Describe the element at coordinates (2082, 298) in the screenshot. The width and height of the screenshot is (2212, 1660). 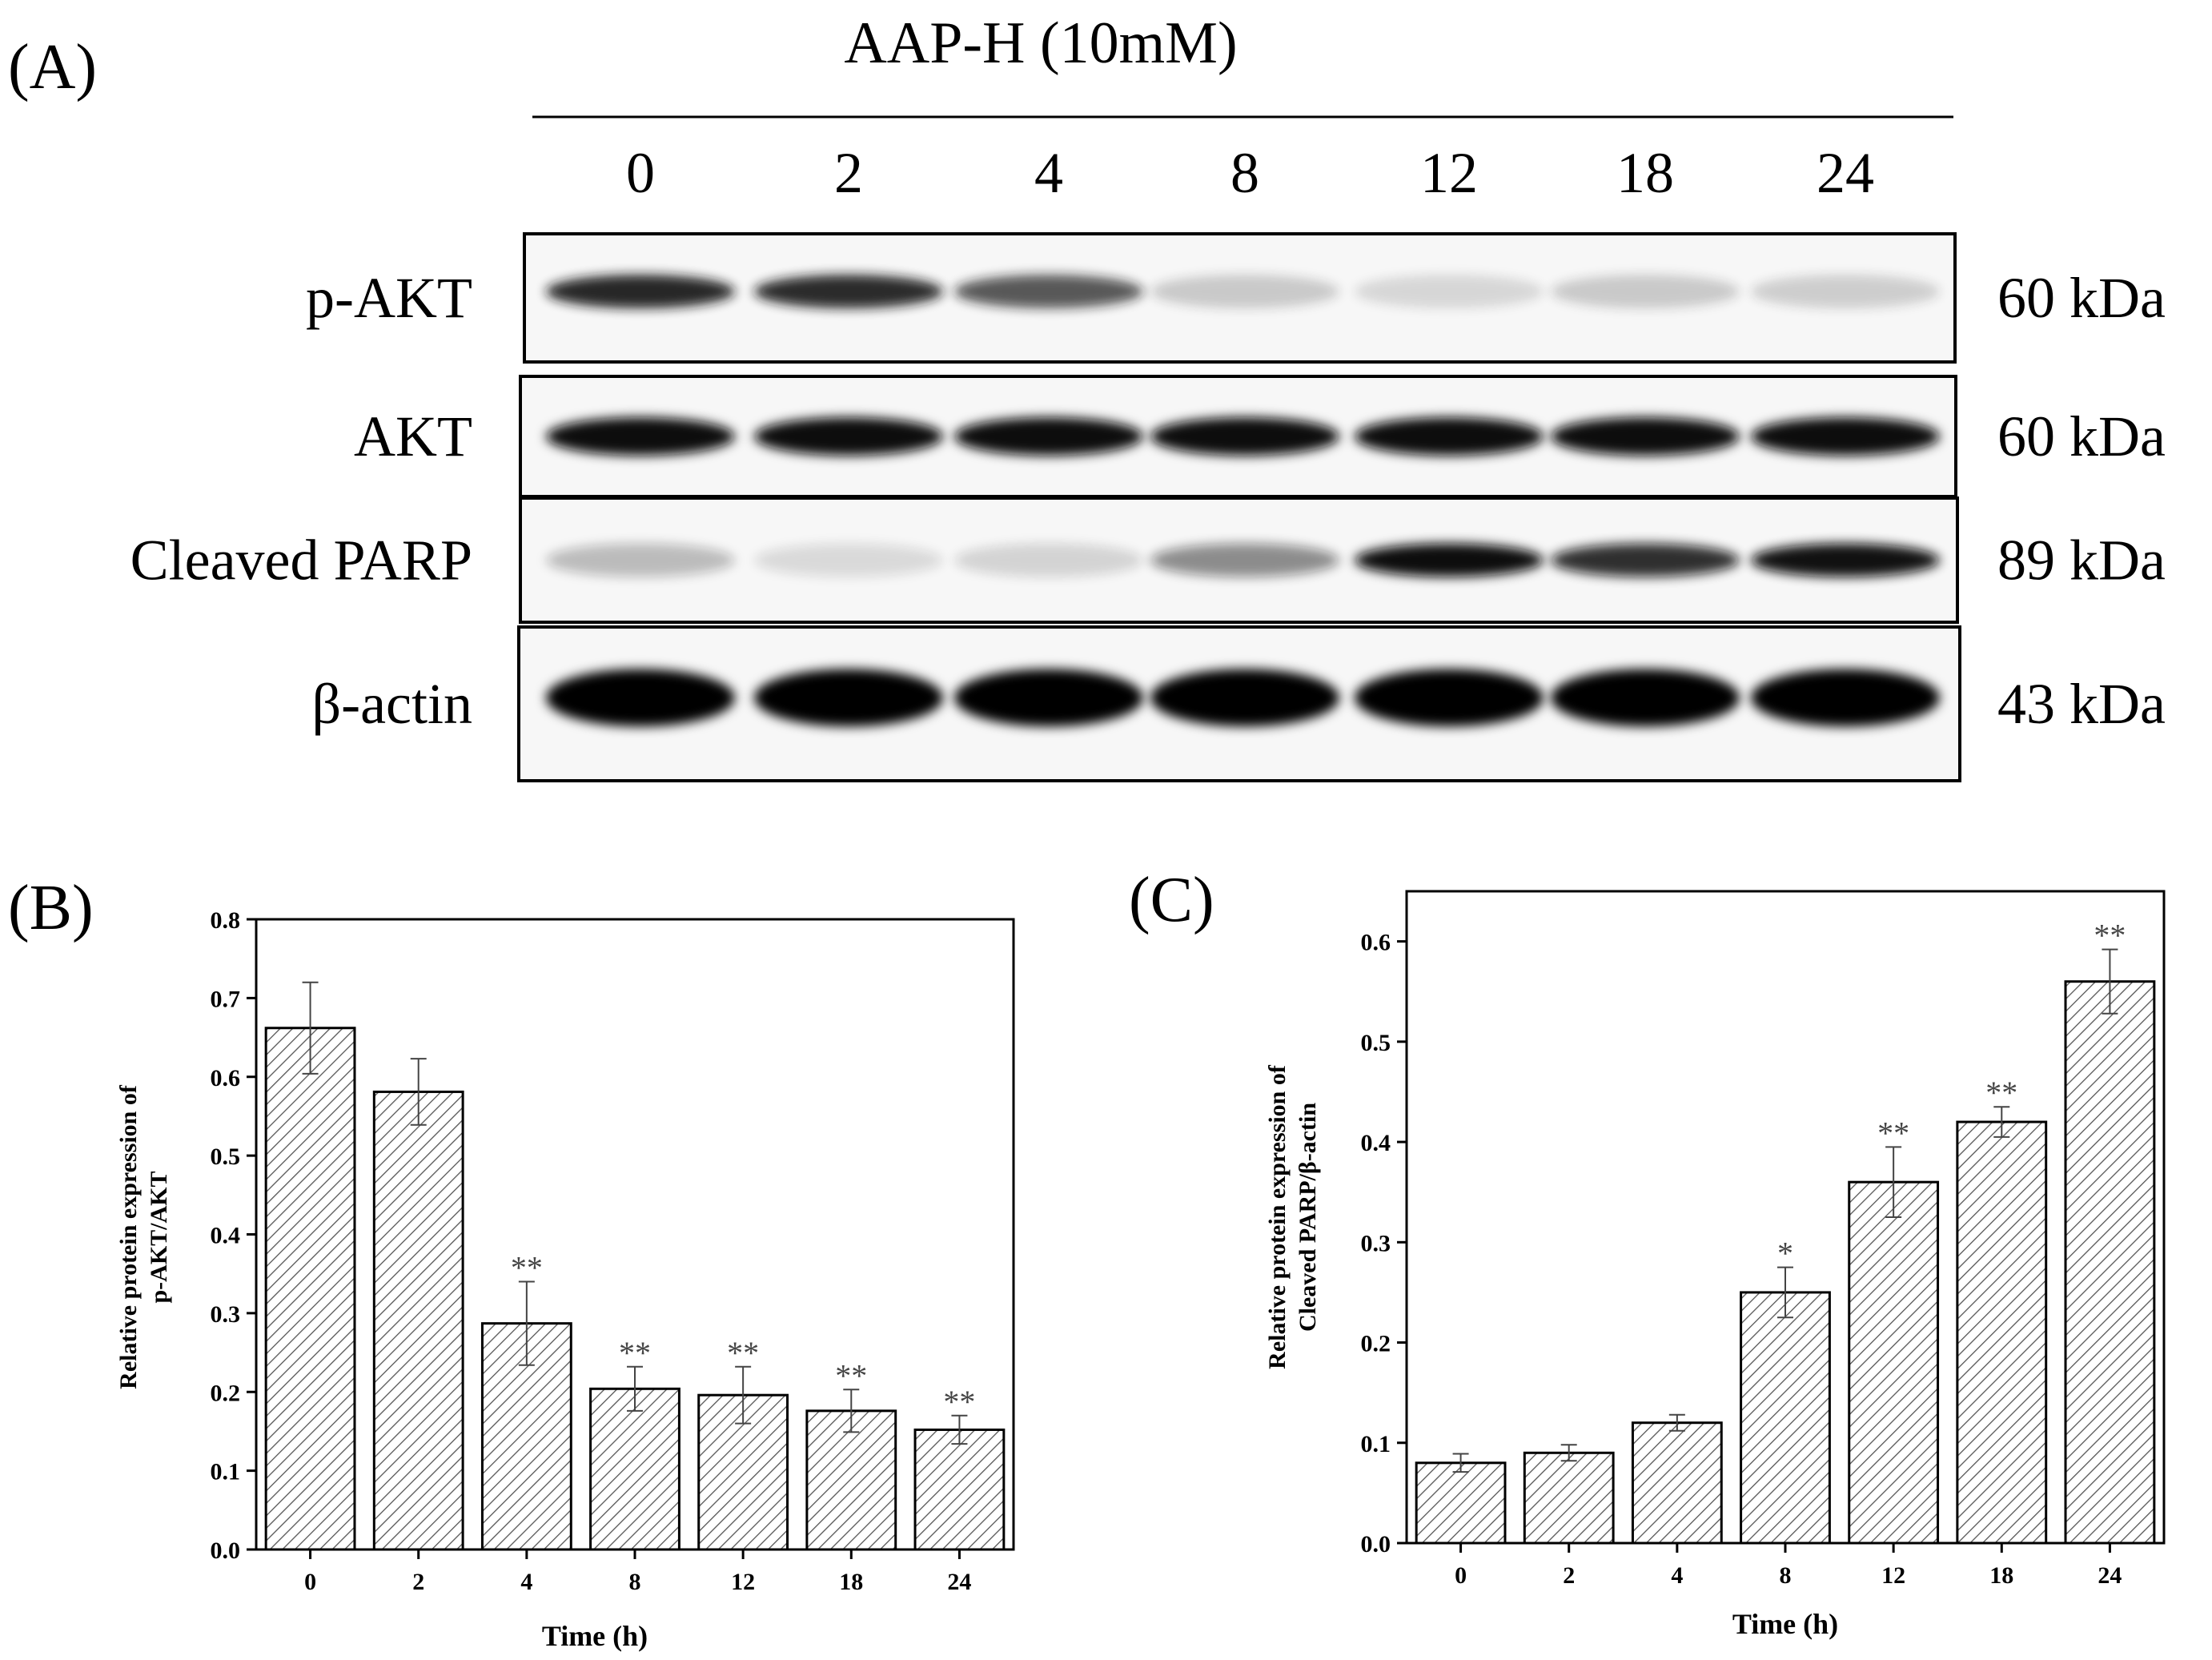
I see `size-label: 60 kDa` at that location.